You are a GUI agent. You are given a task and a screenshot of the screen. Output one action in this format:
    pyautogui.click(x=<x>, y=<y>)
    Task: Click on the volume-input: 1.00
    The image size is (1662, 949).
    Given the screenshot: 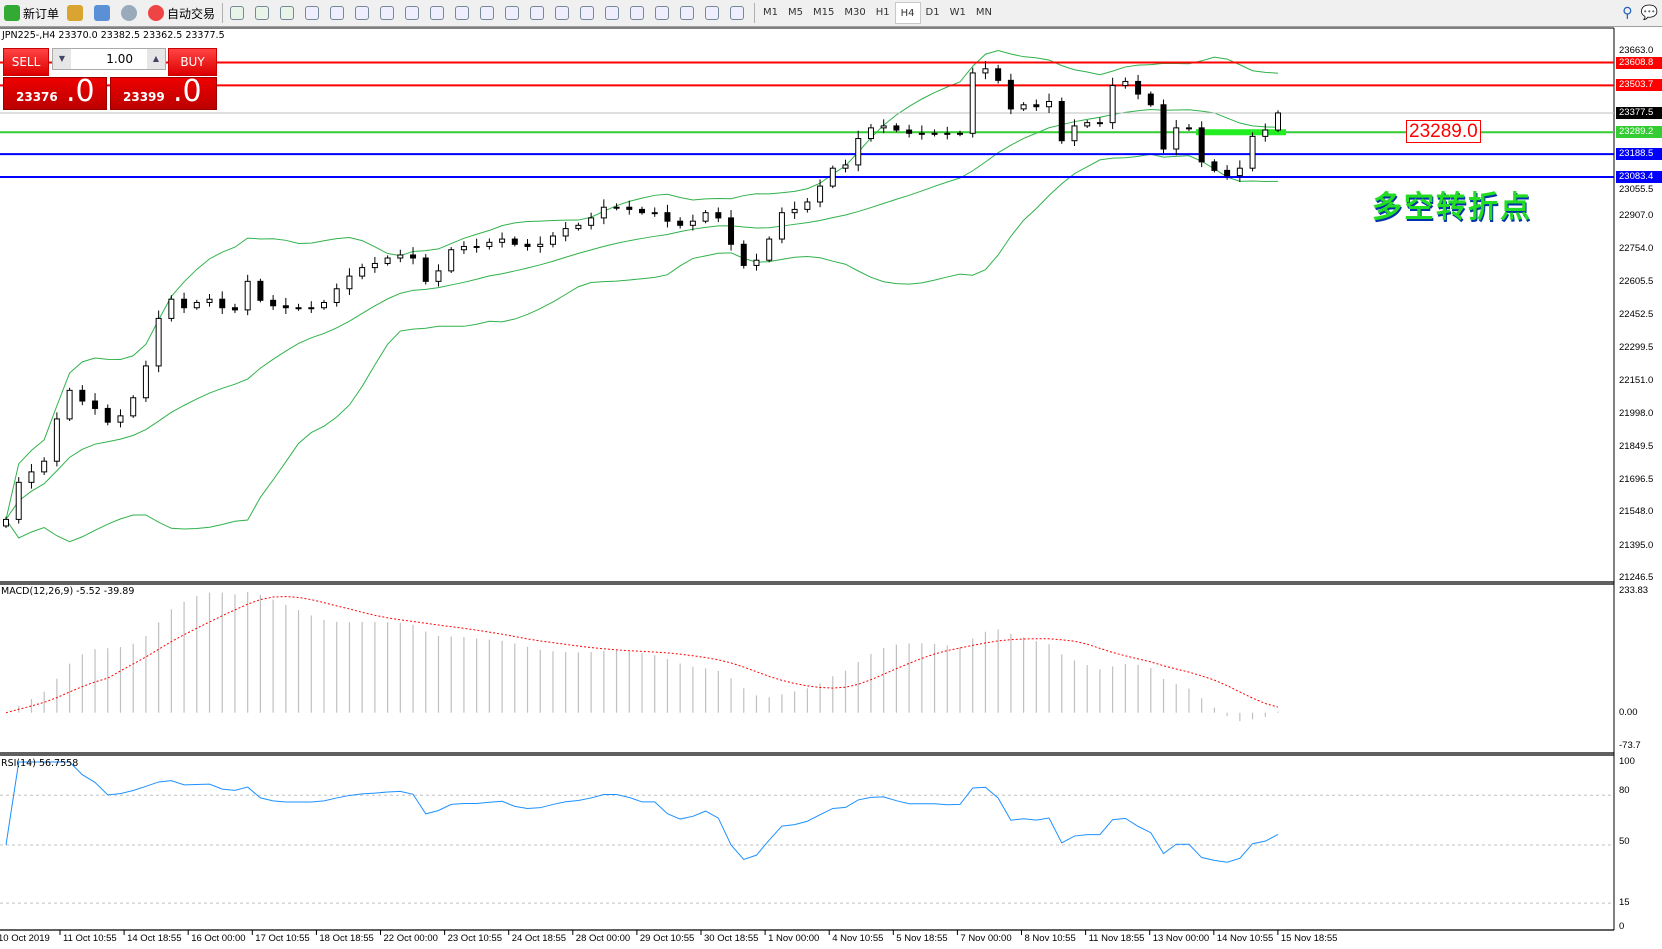 What is the action you would take?
    pyautogui.click(x=119, y=59)
    